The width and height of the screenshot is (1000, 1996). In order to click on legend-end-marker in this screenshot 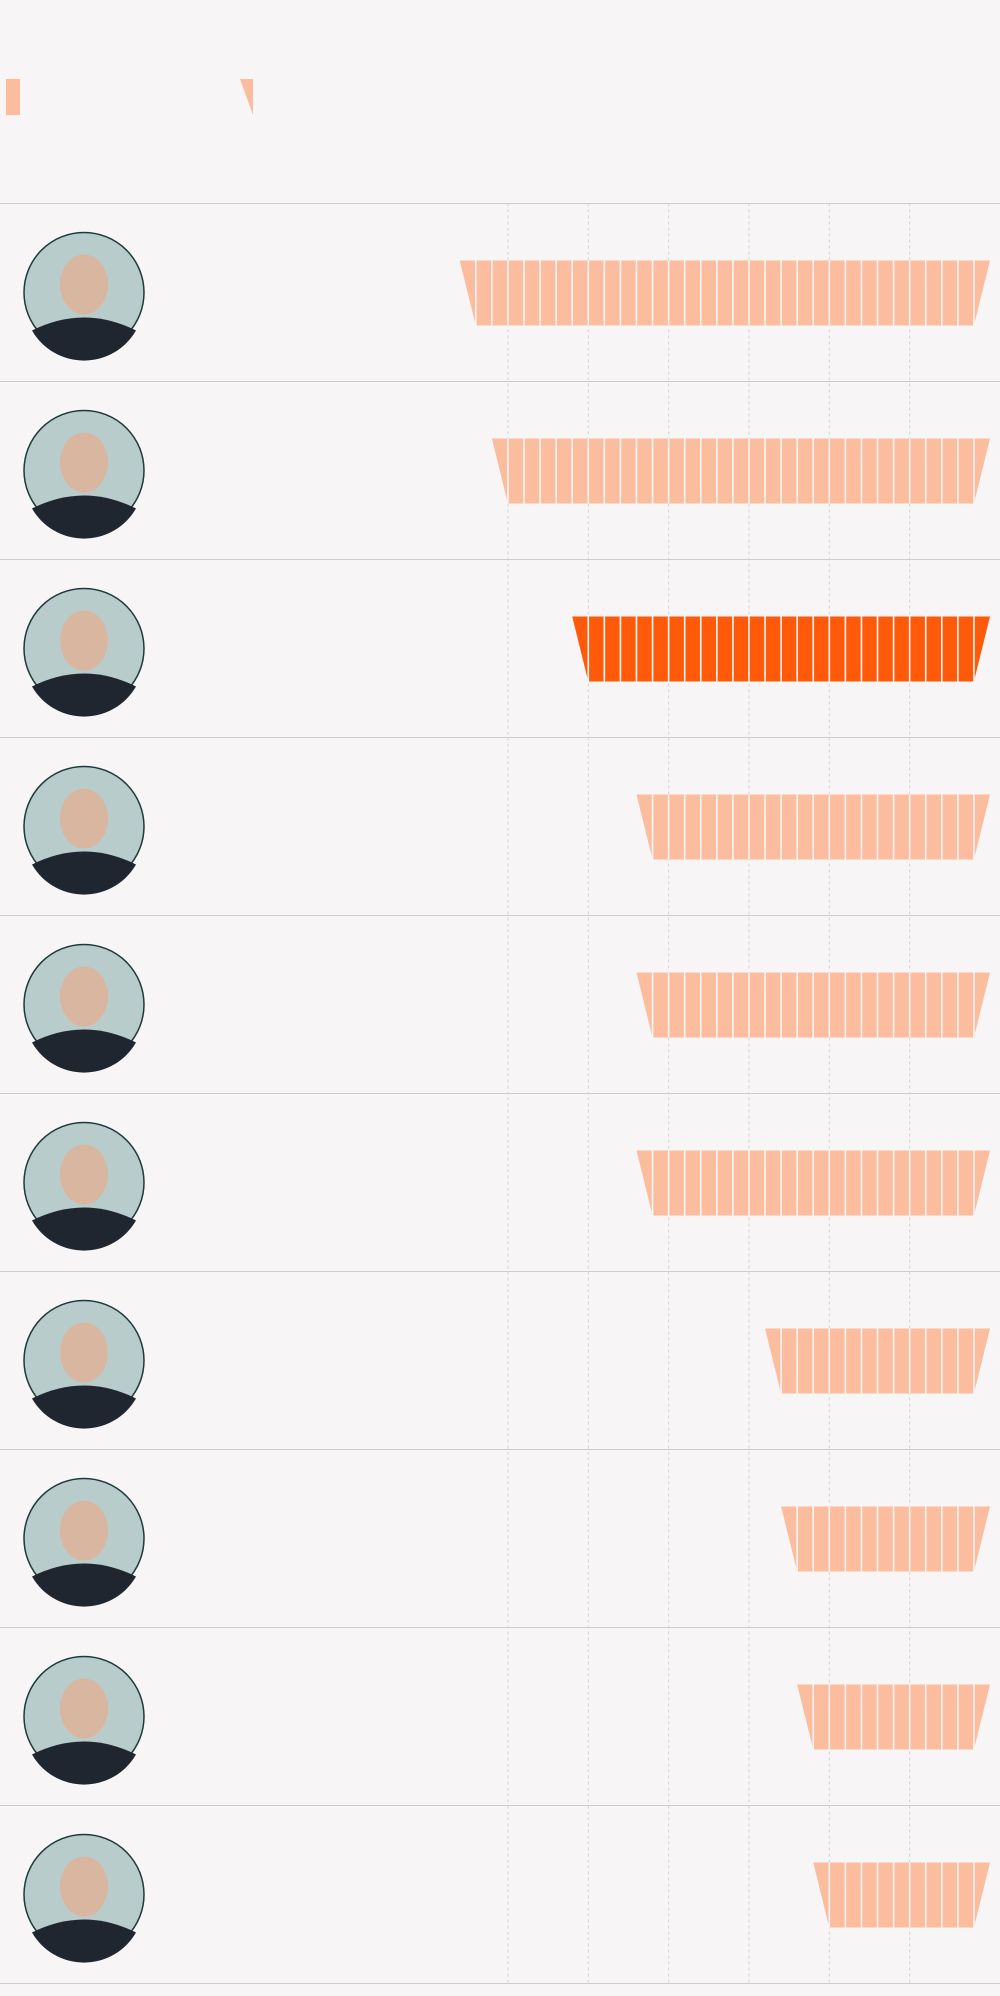, I will do `click(246, 97)`.